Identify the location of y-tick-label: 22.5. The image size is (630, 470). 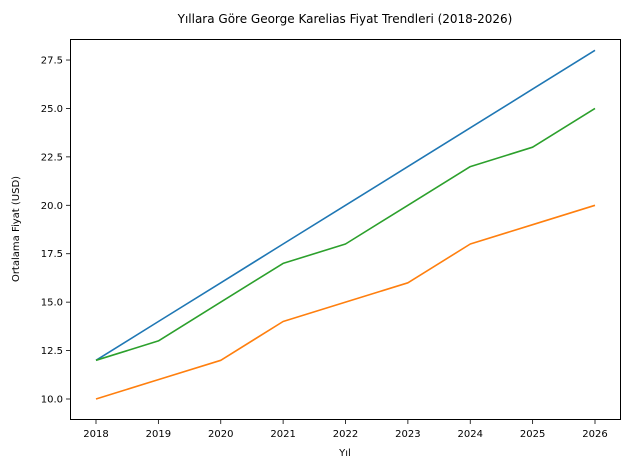
(52, 157).